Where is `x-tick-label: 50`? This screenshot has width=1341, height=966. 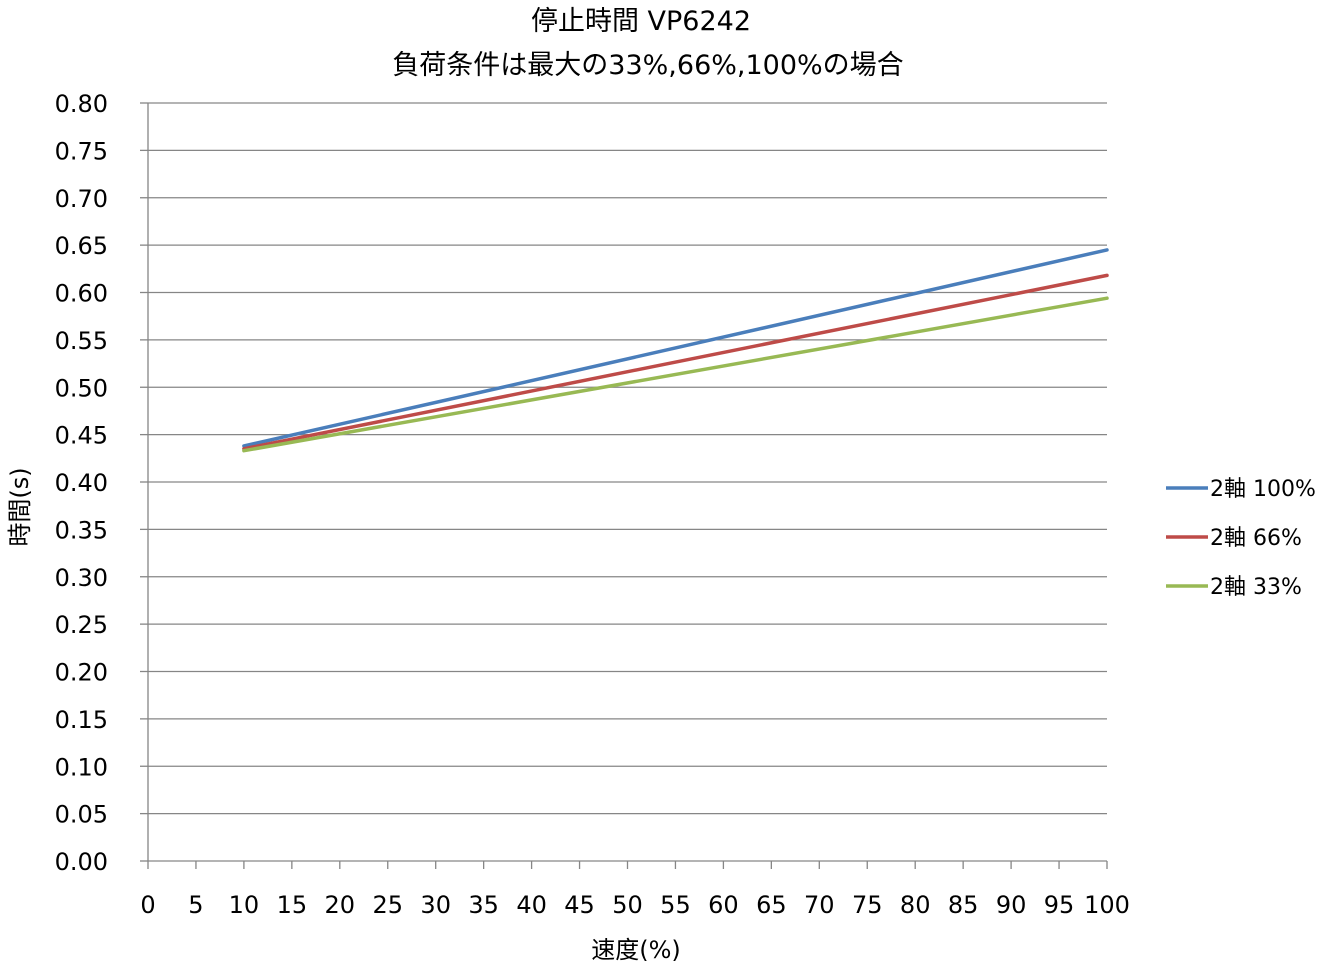 x-tick-label: 50 is located at coordinates (627, 905).